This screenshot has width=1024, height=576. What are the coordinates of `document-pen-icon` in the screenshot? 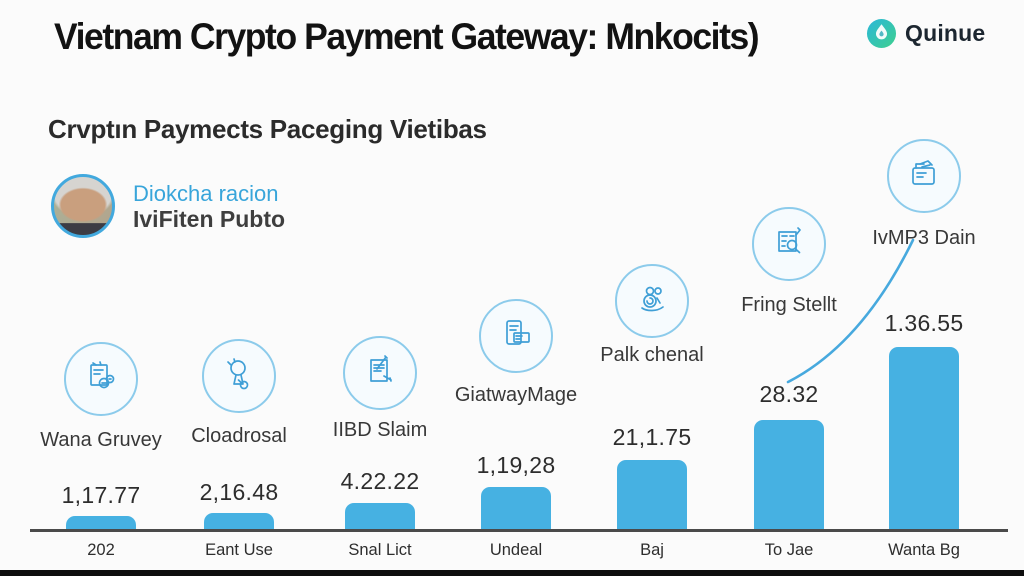 It's located at (380, 373).